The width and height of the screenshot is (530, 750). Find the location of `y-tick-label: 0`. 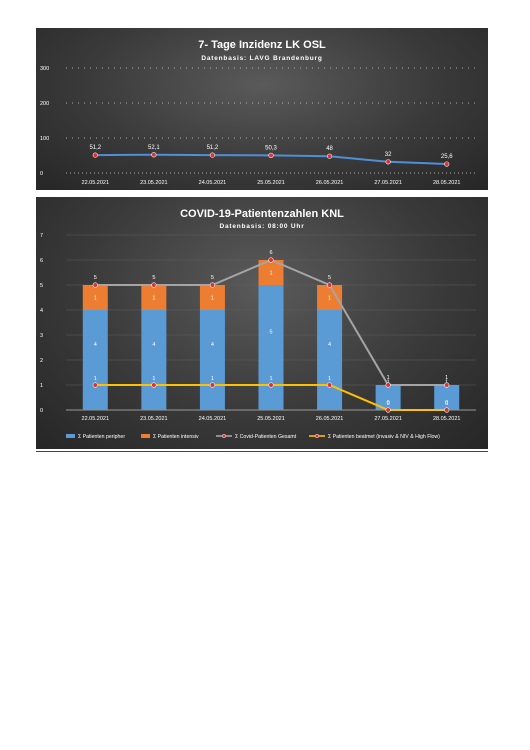

y-tick-label: 0 is located at coordinates (41, 411).